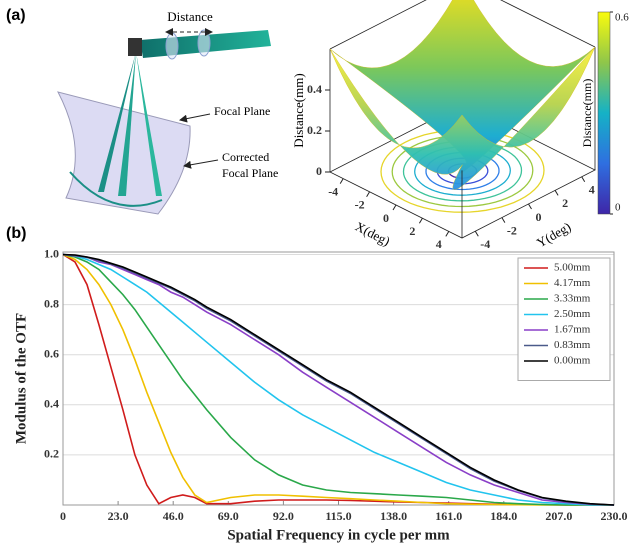  I want to click on legend-label: 0.00mm, so click(572, 361).